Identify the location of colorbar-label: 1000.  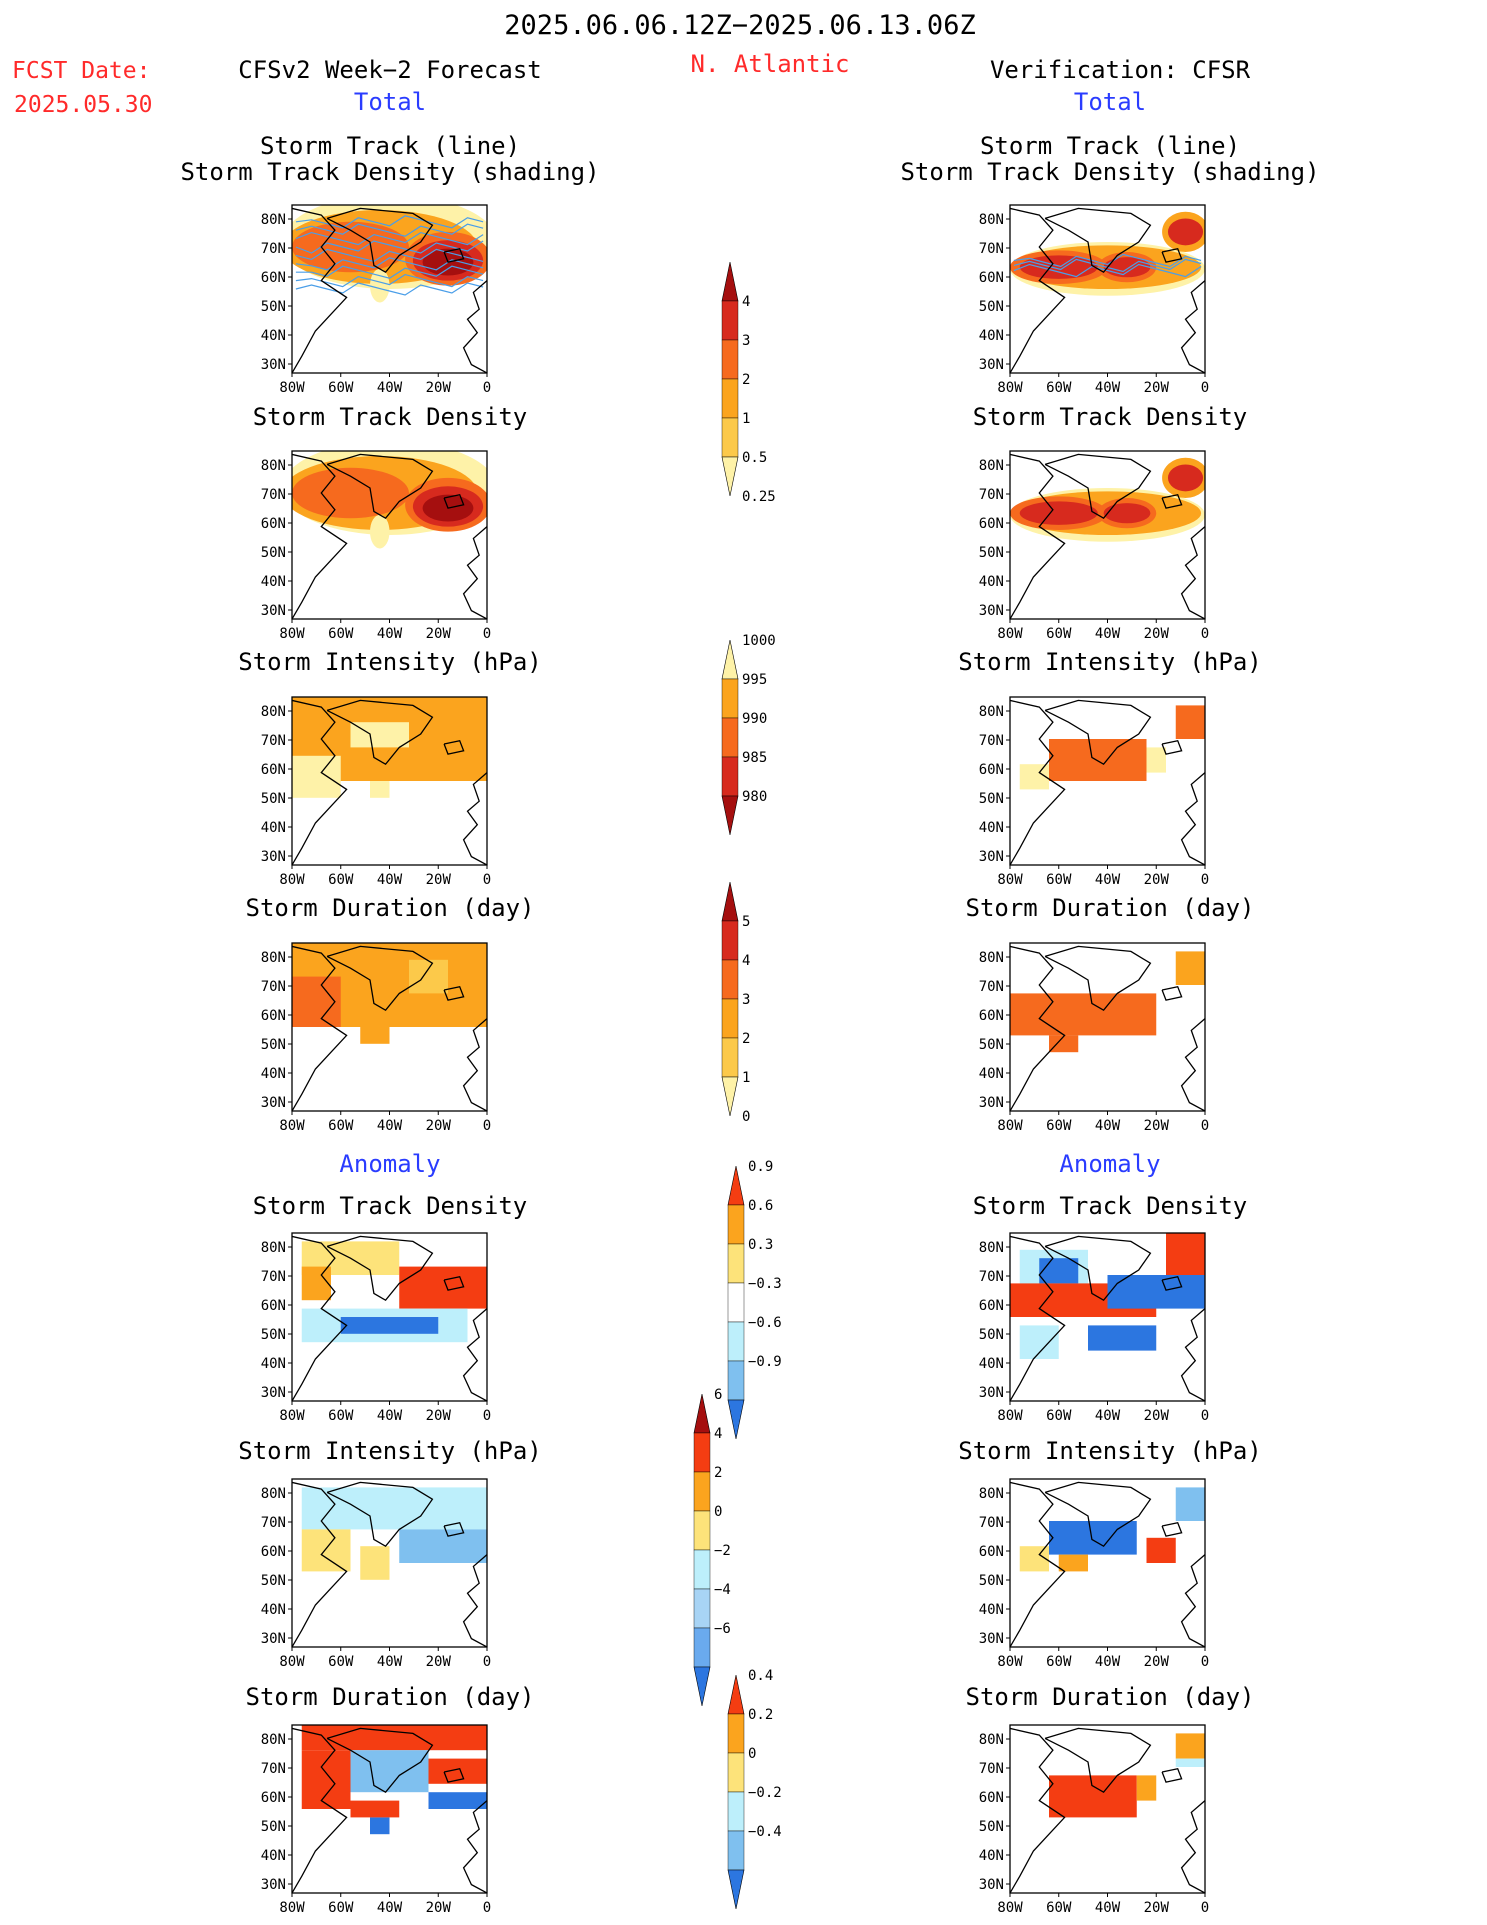
(759, 641).